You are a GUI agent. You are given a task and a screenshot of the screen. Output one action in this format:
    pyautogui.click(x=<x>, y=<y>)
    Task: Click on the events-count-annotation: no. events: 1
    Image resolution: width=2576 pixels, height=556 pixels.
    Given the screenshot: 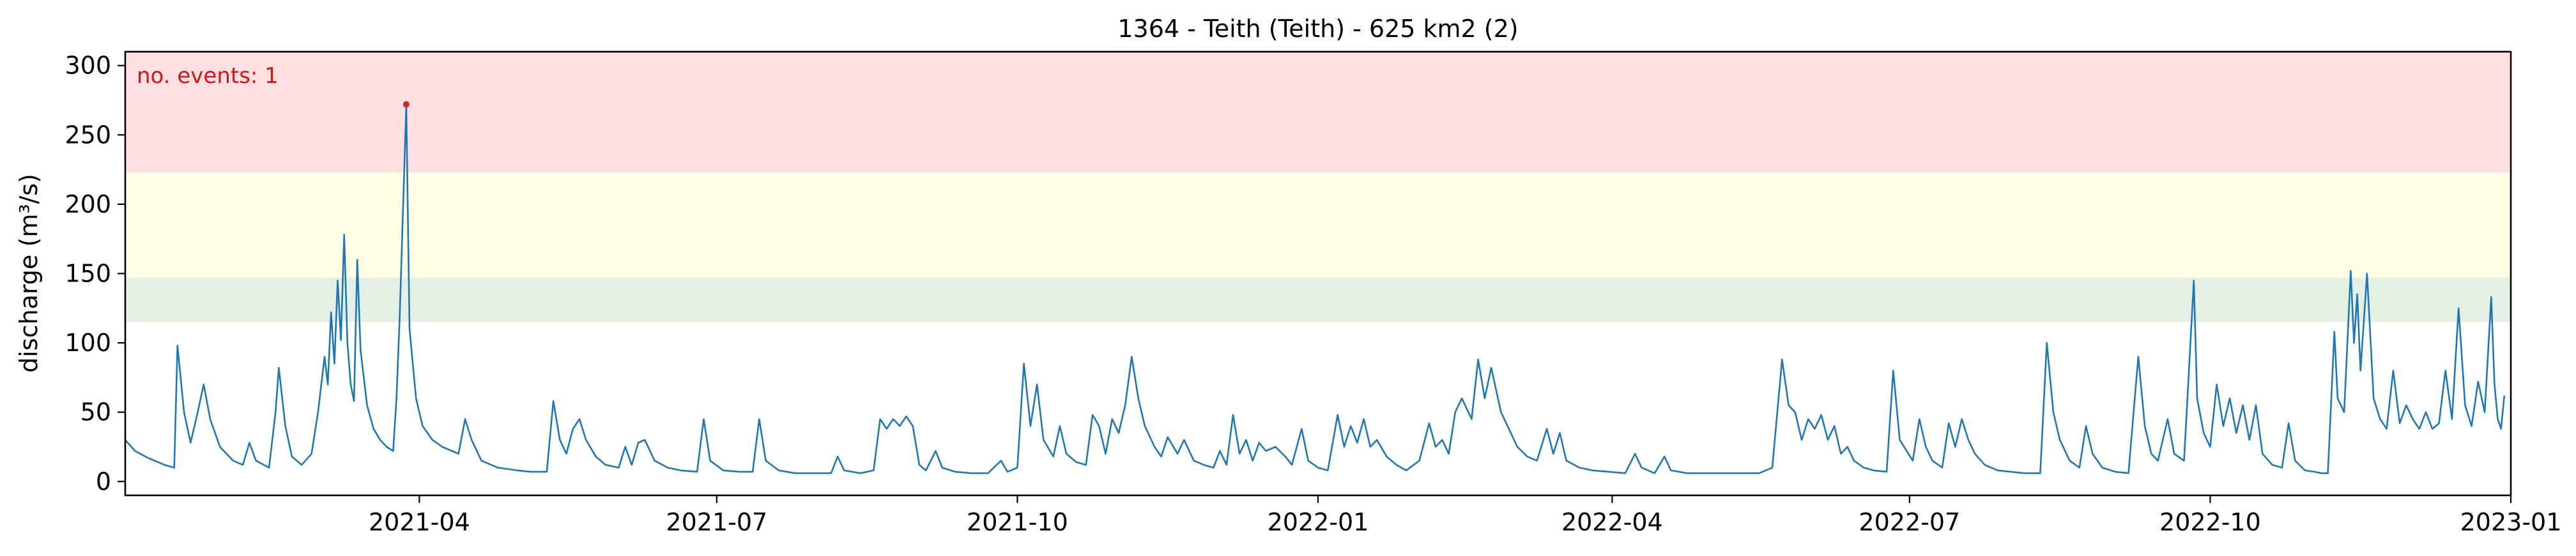 What is the action you would take?
    pyautogui.click(x=208, y=76)
    